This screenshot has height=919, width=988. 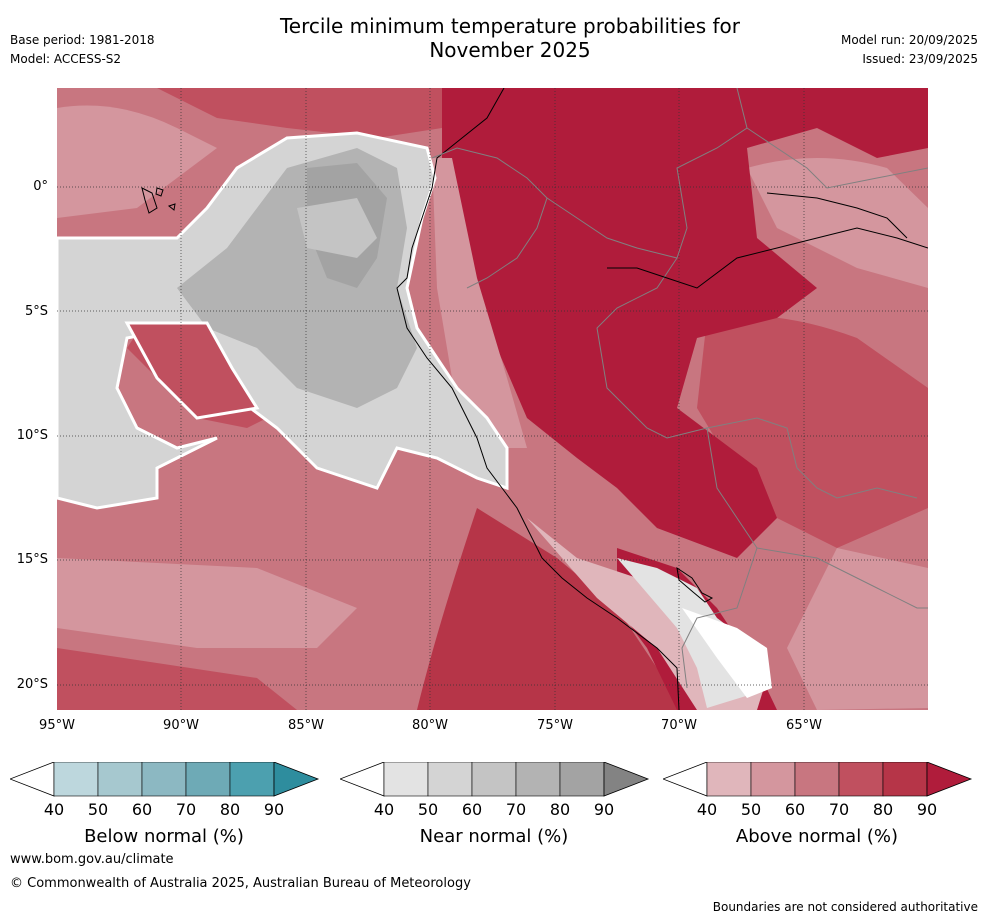 What do you see at coordinates (299, 113) in the screenshot?
I see `red-zone-north` at bounding box center [299, 113].